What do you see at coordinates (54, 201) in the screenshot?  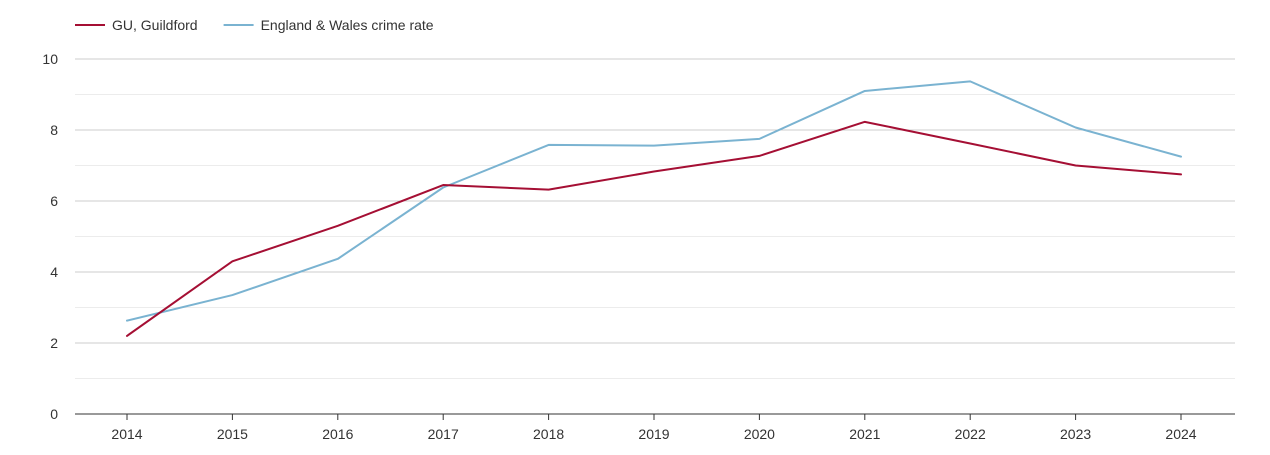 I see `y-tick-label: 6` at bounding box center [54, 201].